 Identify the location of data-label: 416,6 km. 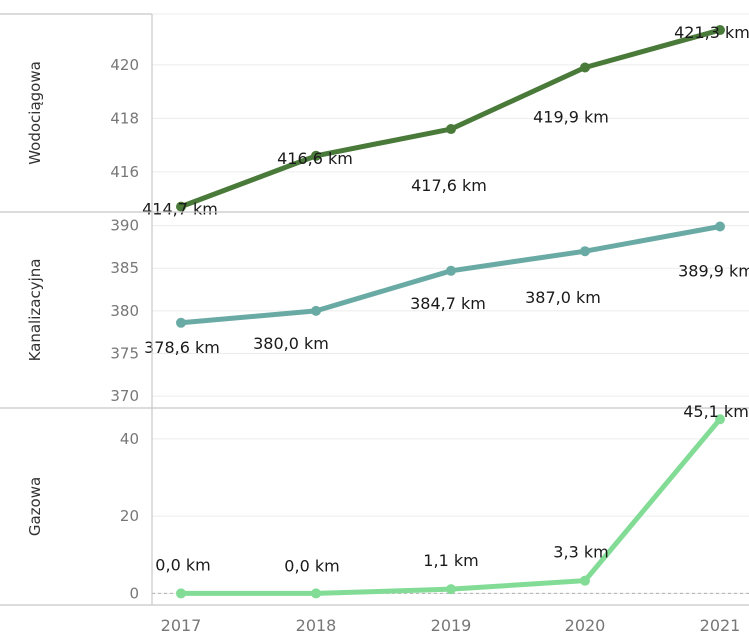
(315, 158).